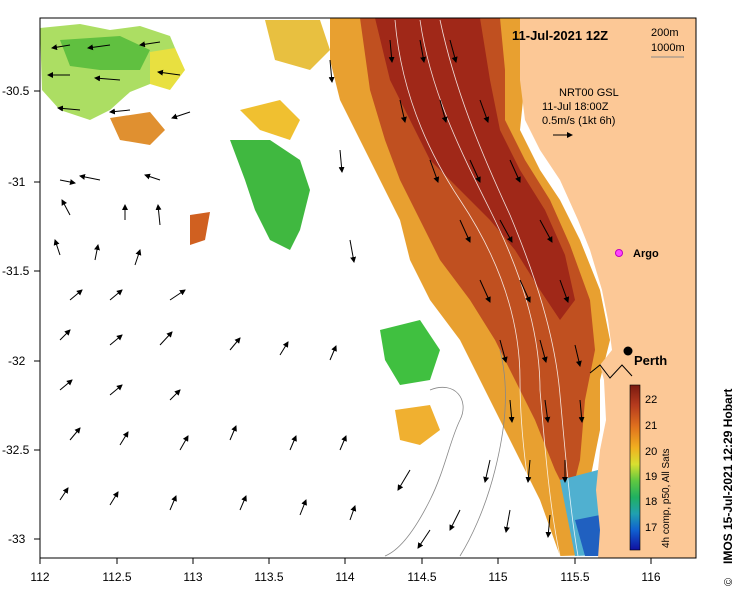 The width and height of the screenshot is (739, 592). What do you see at coordinates (651, 502) in the screenshot?
I see `colorbar-tick-label: 18` at bounding box center [651, 502].